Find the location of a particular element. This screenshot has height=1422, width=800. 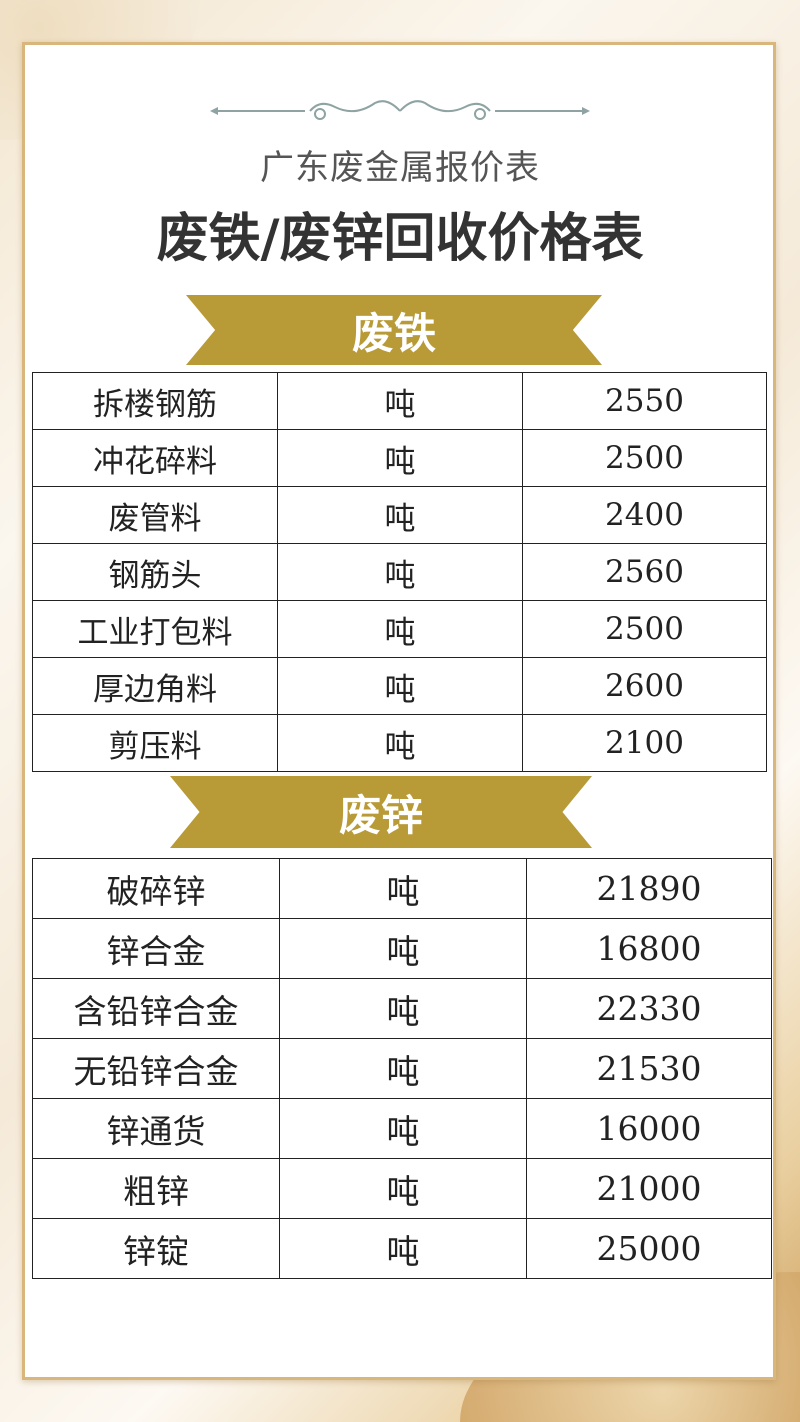

table-row: 锌锭吨 25000 is located at coordinates (402, 1248).